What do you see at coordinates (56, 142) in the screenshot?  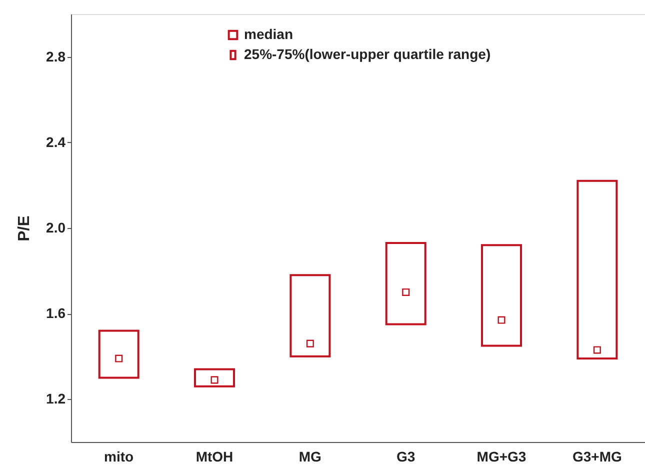 I see `y-tick-label: 2.4` at bounding box center [56, 142].